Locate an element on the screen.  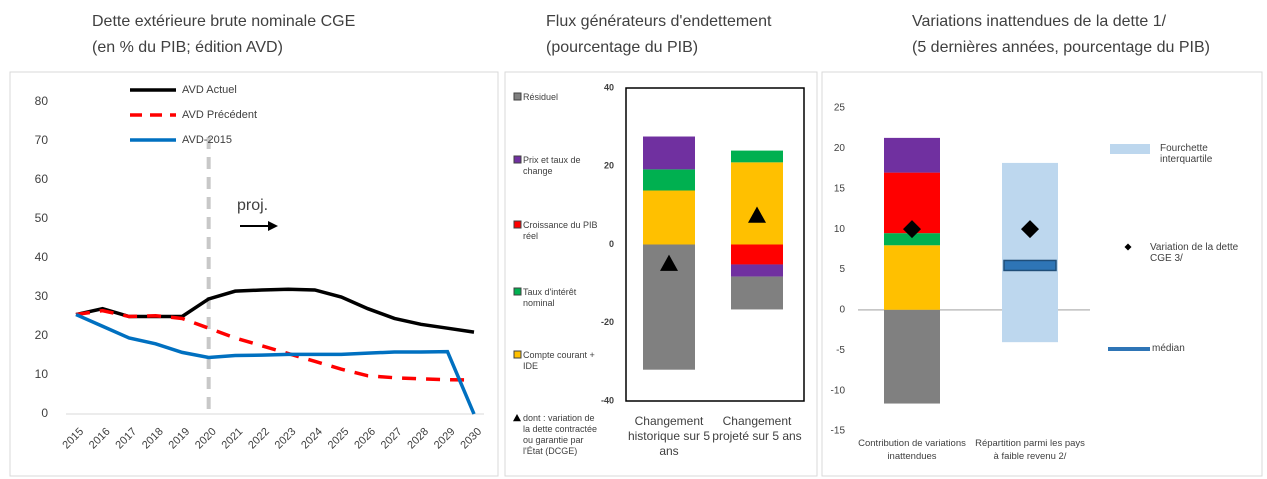
x-tick-label: 2022 is located at coordinates (259, 439).